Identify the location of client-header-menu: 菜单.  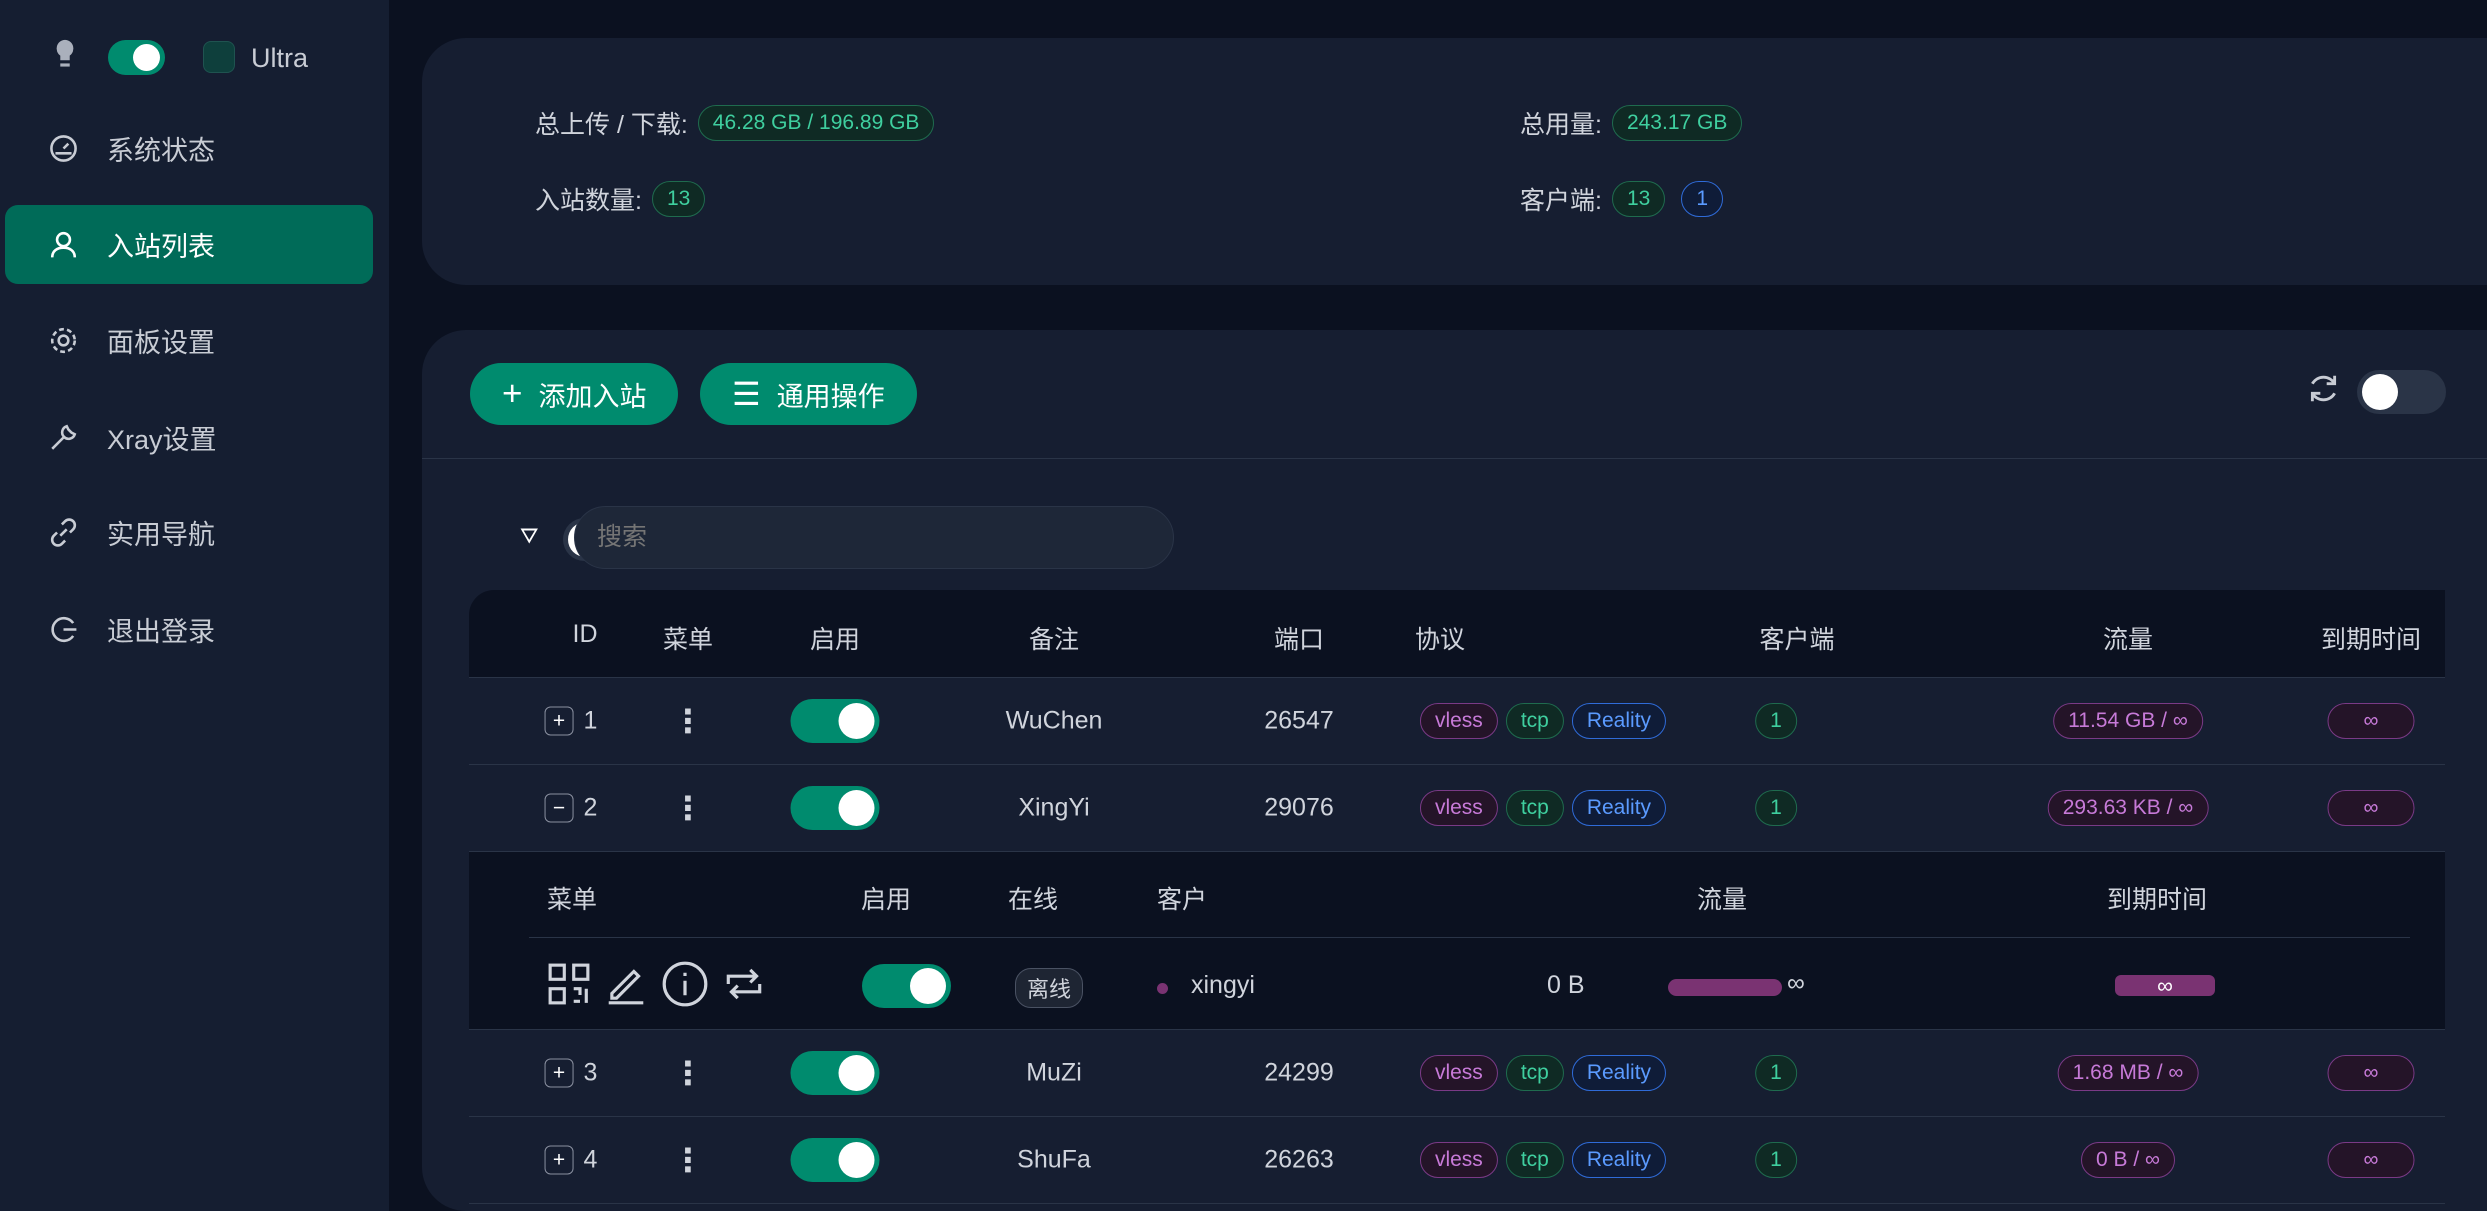
(572, 900).